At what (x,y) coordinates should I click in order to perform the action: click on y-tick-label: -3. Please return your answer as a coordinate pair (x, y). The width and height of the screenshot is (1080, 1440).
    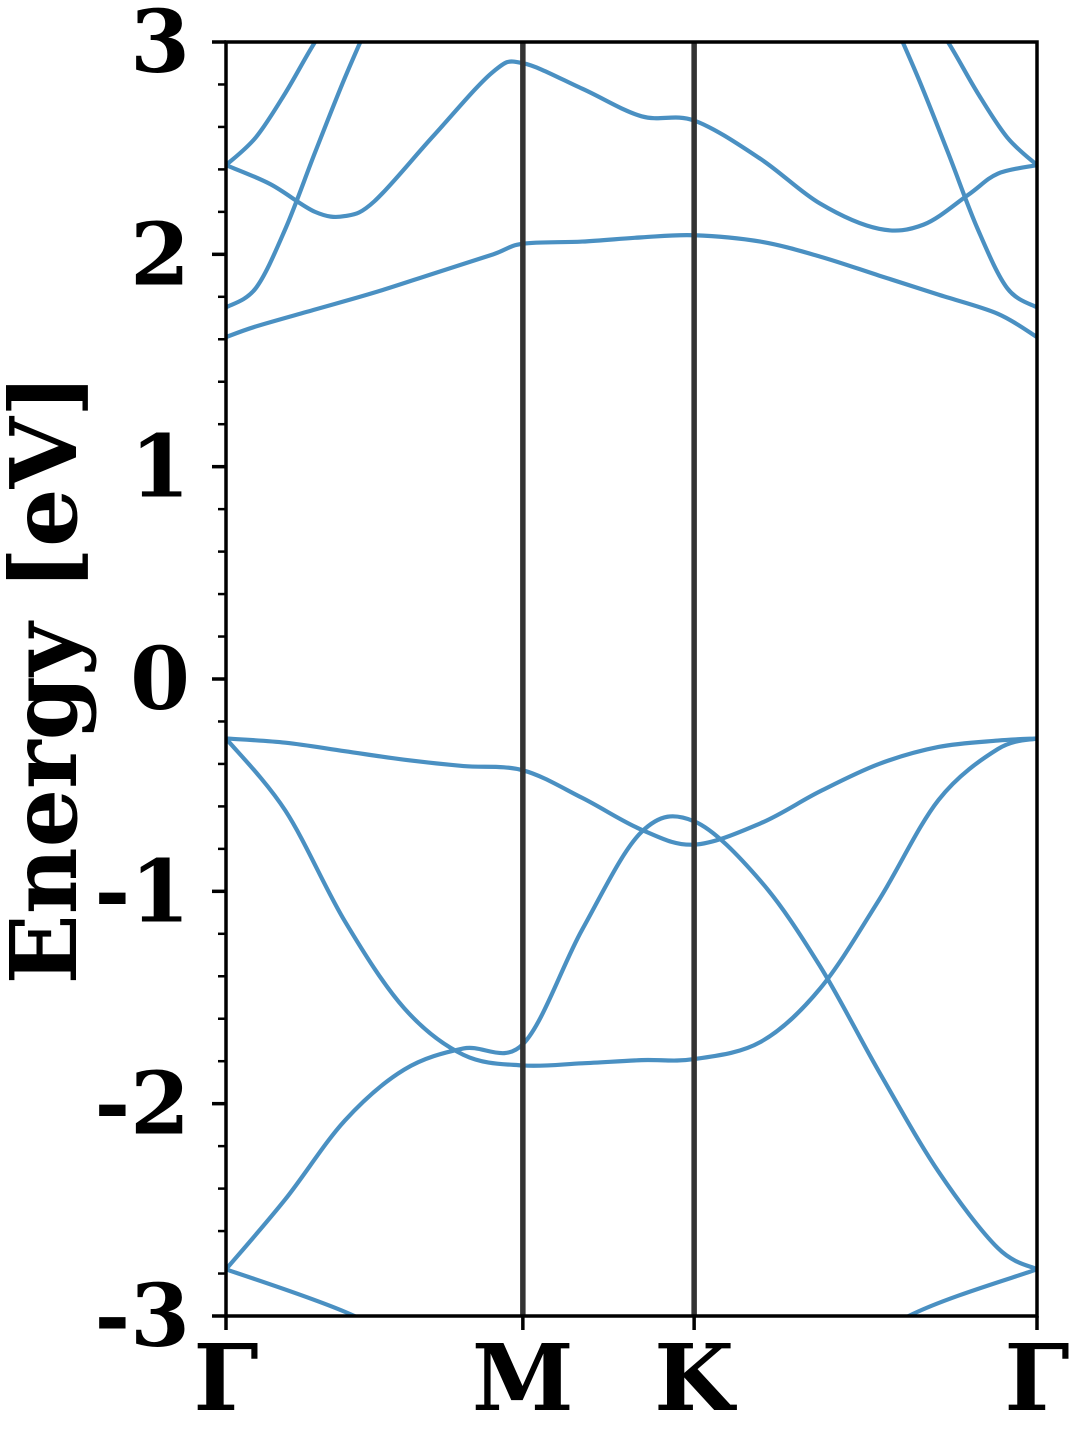
    Looking at the image, I should click on (142, 1316).